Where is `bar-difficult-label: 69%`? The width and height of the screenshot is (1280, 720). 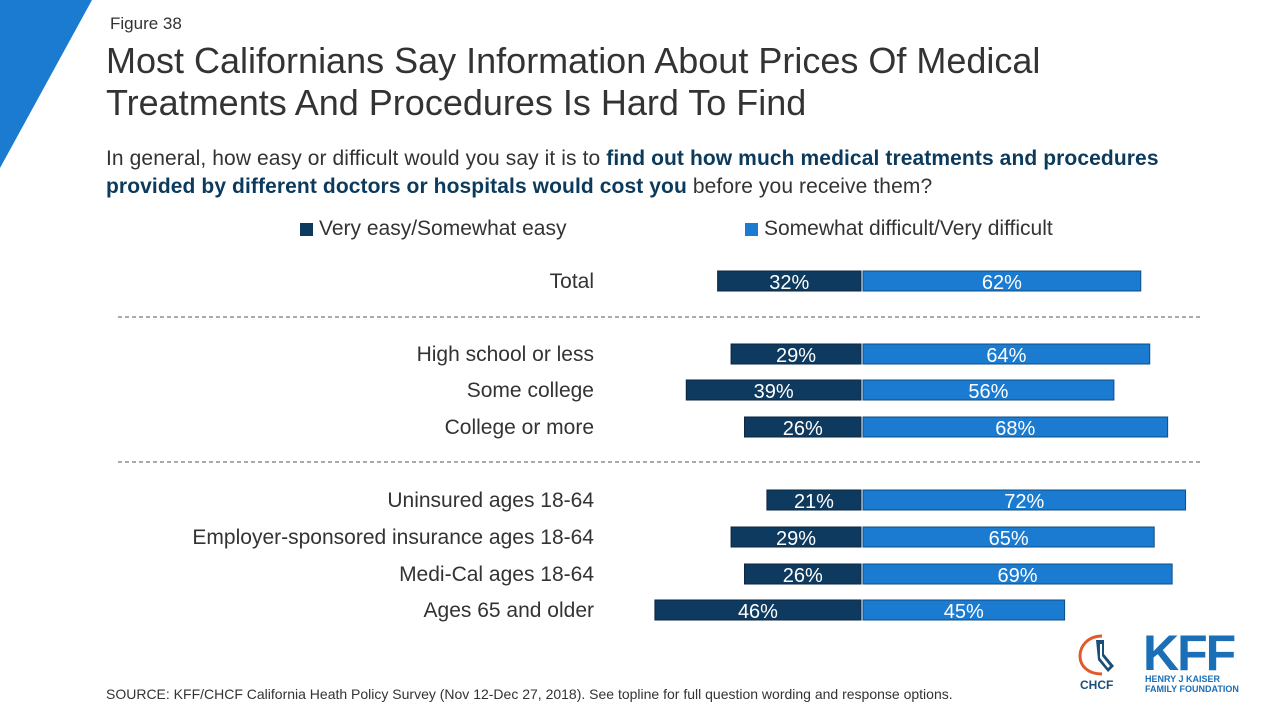
bar-difficult-label: 69% is located at coordinates (1018, 576).